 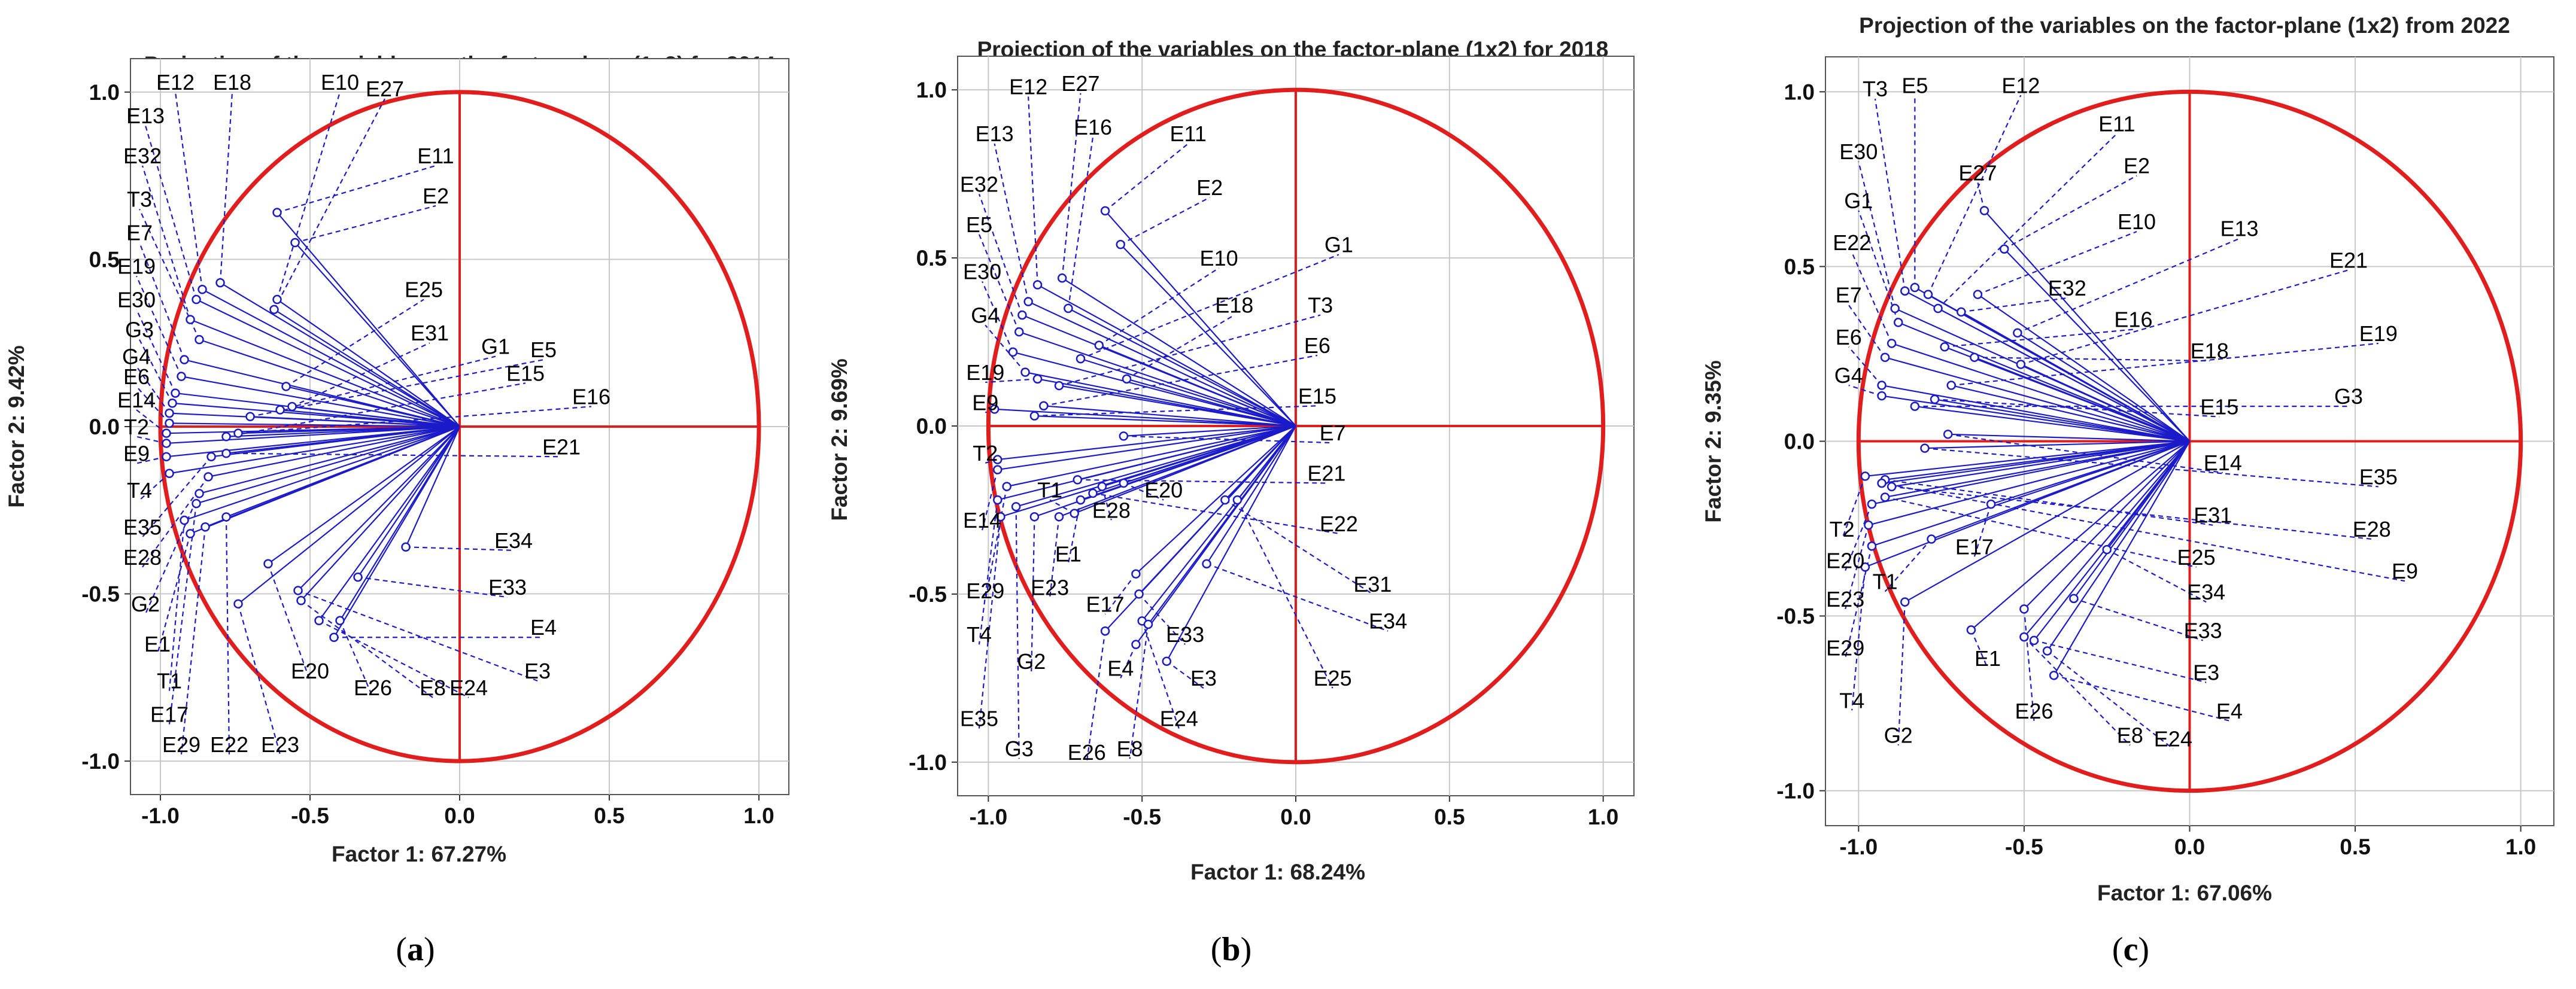 What do you see at coordinates (169, 274) in the screenshot?
I see `leader-line-t3` at bounding box center [169, 274].